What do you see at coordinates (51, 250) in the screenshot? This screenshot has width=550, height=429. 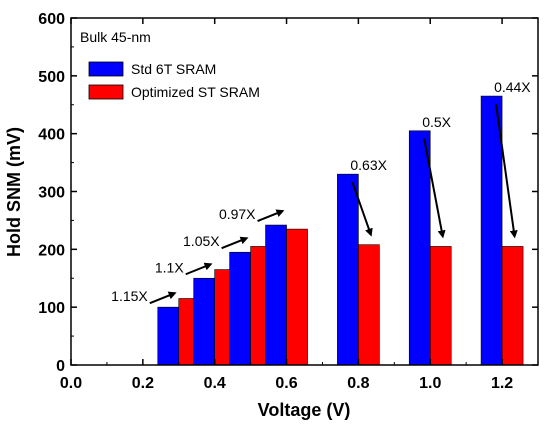 I see `y-tick-label: 200` at bounding box center [51, 250].